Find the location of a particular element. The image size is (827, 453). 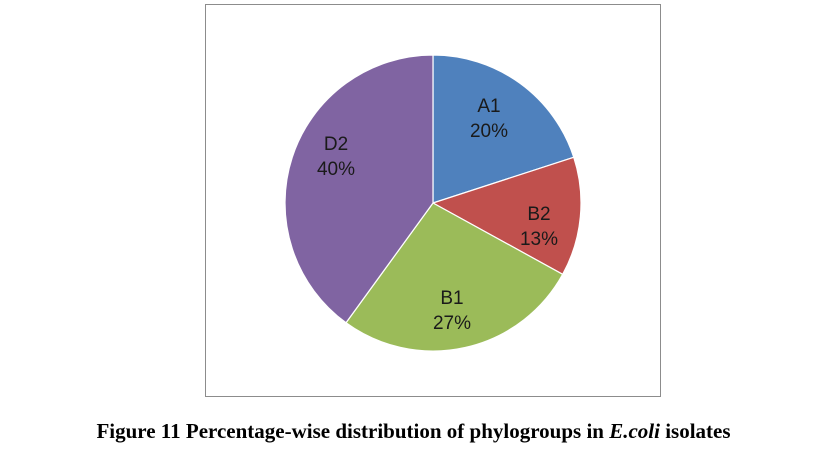

slice-name-a1: A1 is located at coordinates (488, 106).